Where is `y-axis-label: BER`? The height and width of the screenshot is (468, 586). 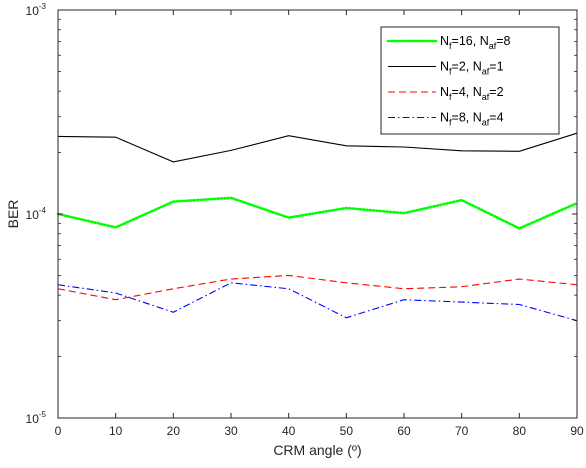 y-axis-label: BER is located at coordinates (13, 214).